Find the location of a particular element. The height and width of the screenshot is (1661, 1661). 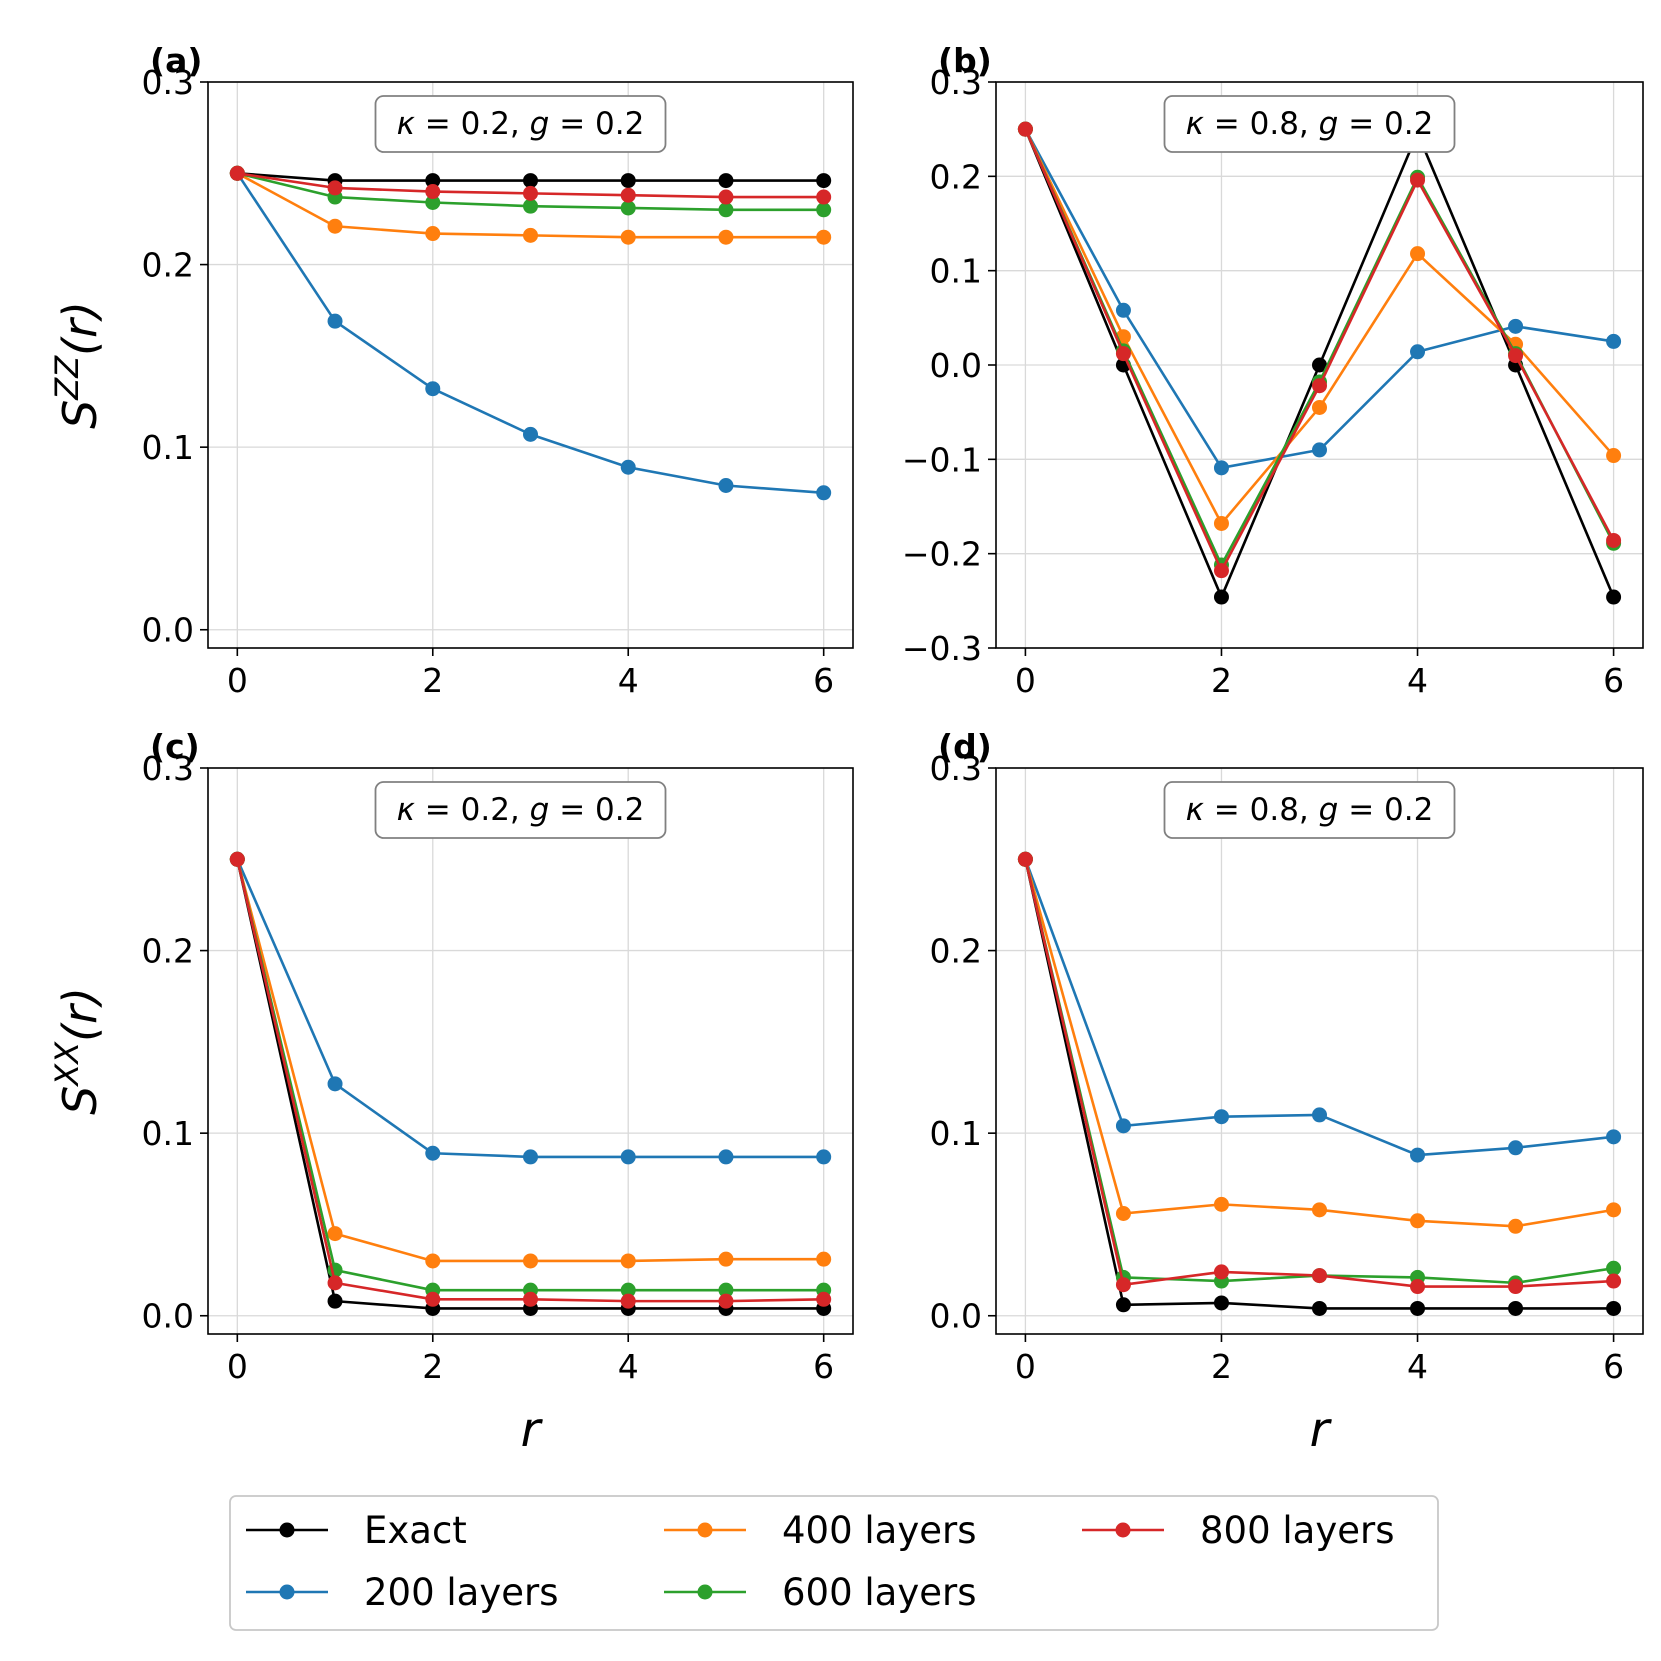

series-l400 is located at coordinates (1319, 1042).